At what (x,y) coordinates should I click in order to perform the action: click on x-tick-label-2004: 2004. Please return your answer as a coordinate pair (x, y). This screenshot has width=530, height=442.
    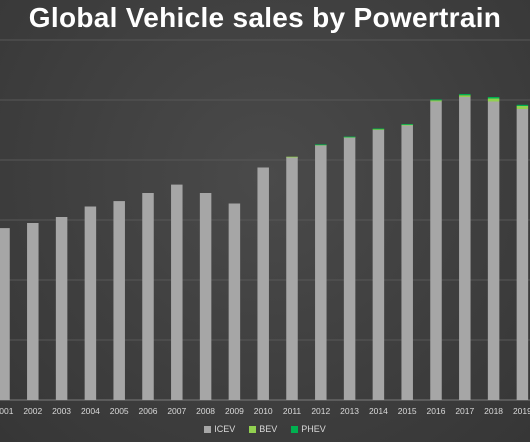
    Looking at the image, I should click on (90, 411).